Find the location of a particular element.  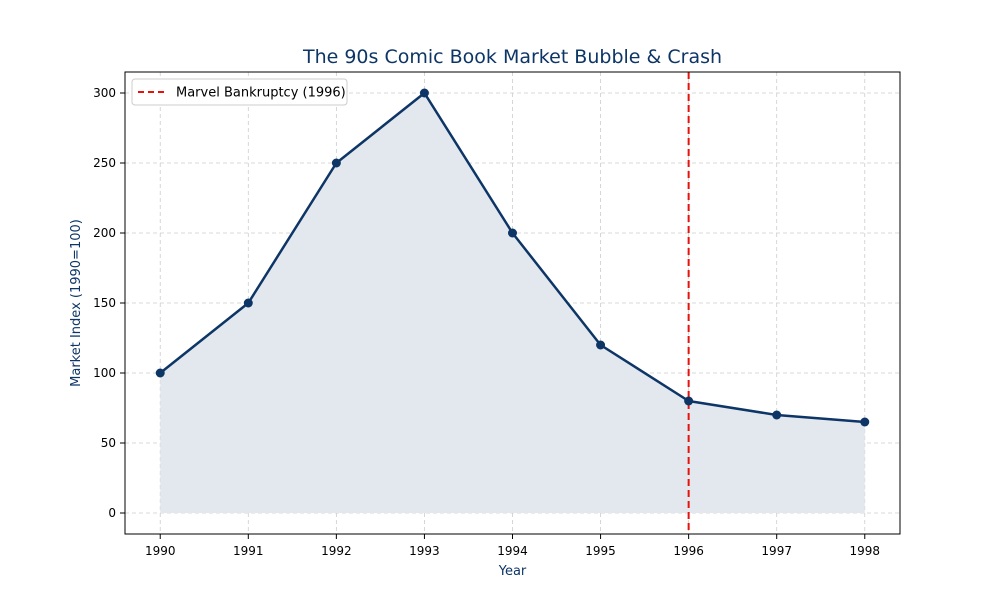

x-tick-label: 1994 is located at coordinates (512, 551).